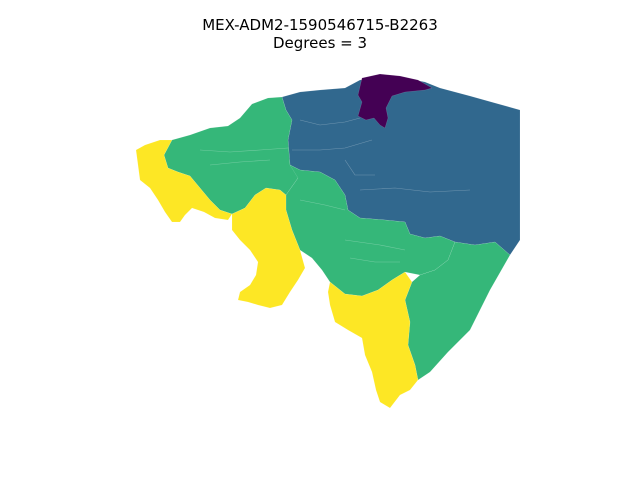 The width and height of the screenshot is (640, 480). I want to click on region-west-coast, so click(184, 181).